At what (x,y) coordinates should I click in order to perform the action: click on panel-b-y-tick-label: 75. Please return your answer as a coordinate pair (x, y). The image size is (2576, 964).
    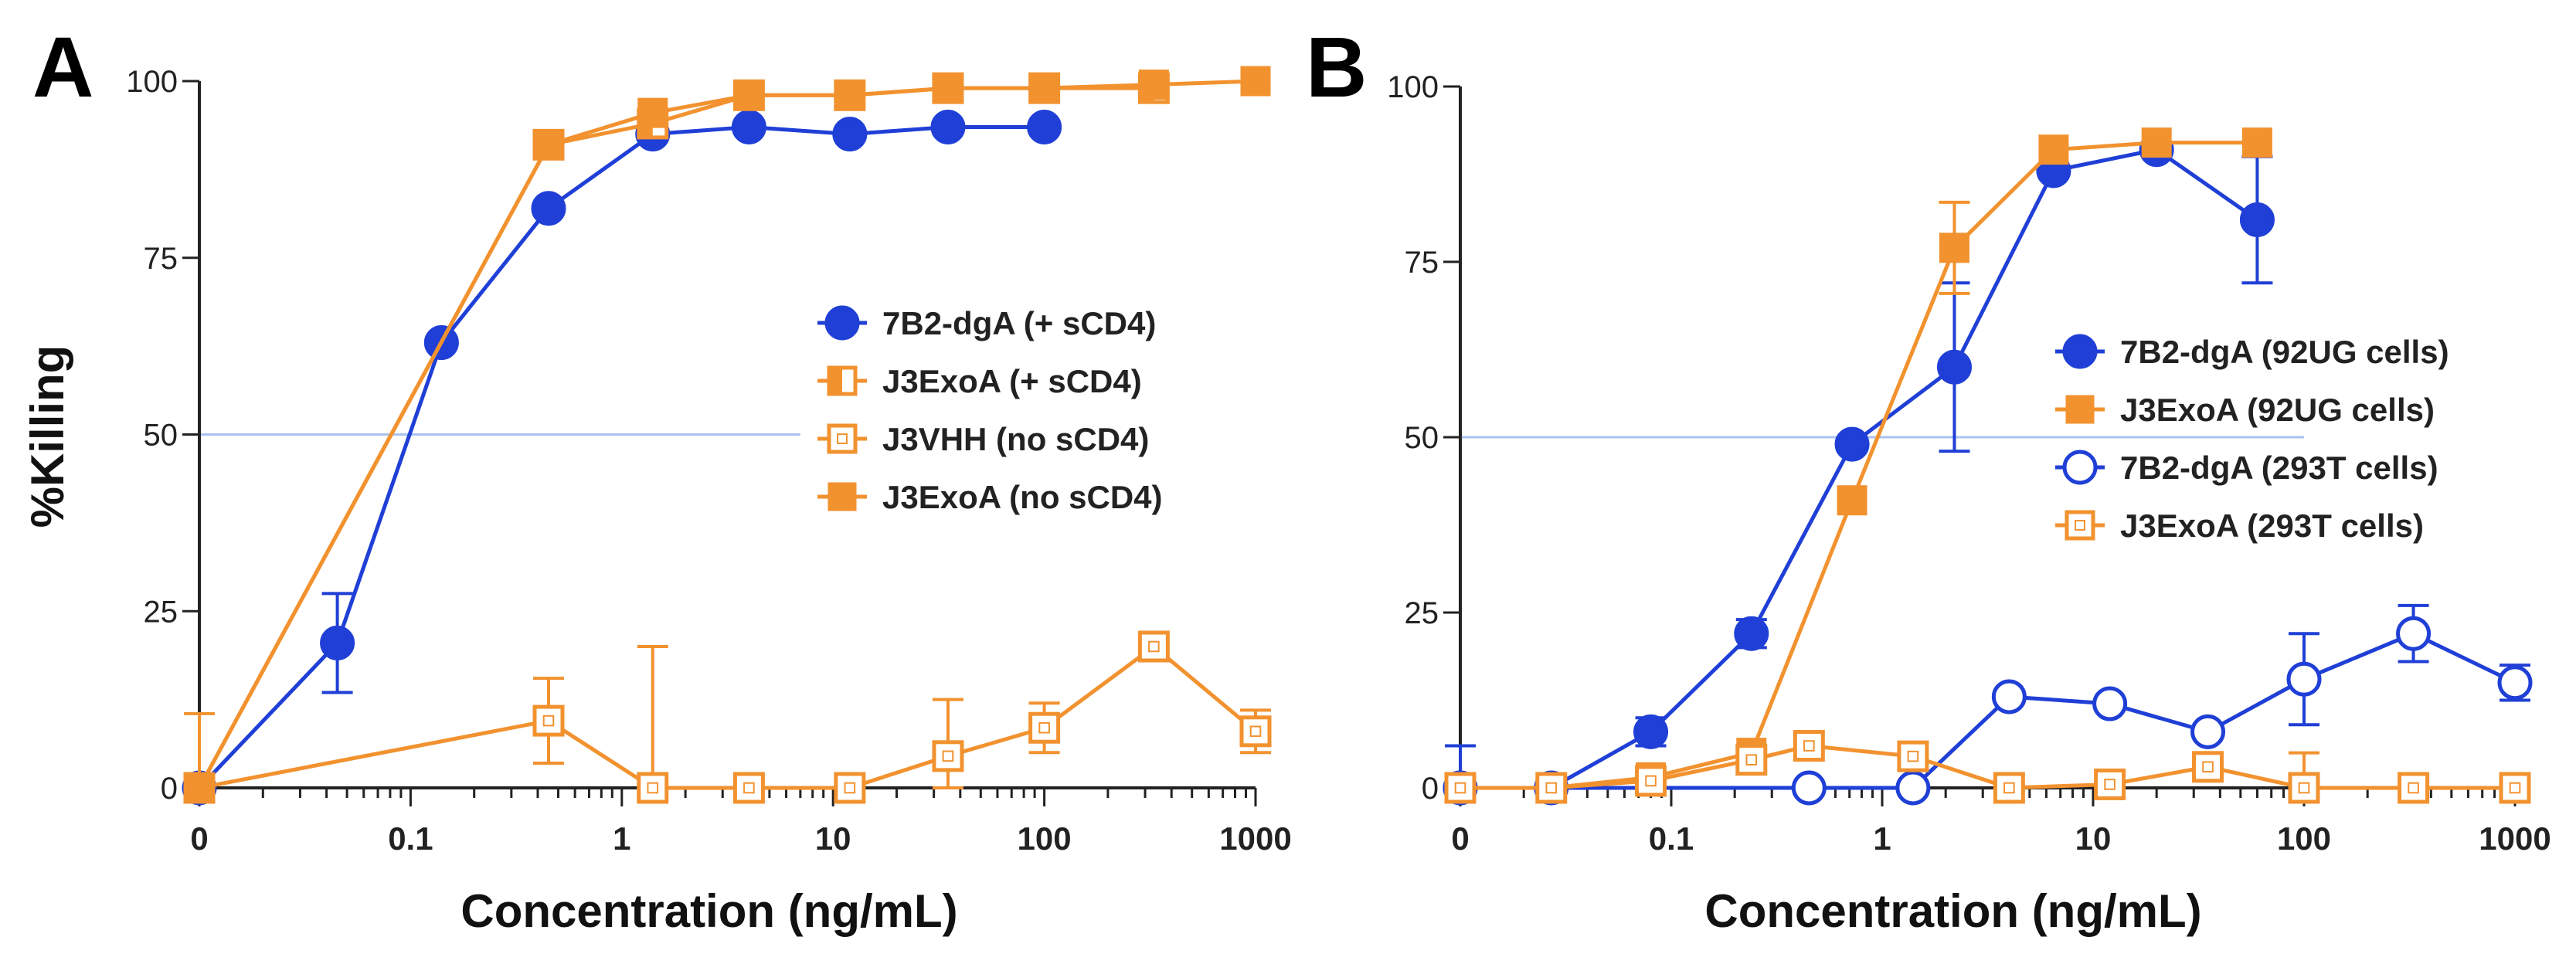
    Looking at the image, I should click on (1422, 263).